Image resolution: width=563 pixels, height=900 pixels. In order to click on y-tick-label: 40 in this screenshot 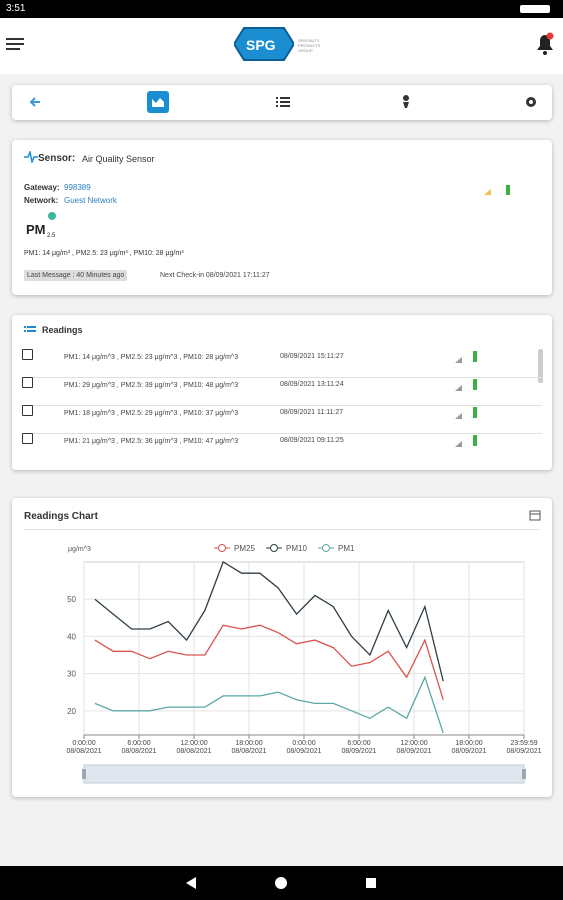, I will do `click(71, 636)`.